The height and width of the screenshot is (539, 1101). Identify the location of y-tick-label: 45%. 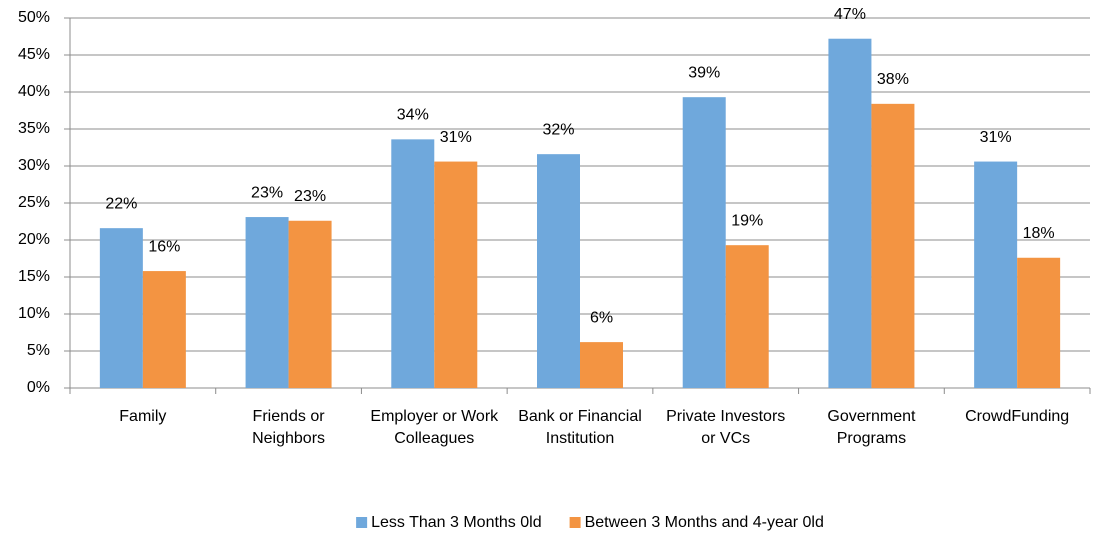
(34, 54).